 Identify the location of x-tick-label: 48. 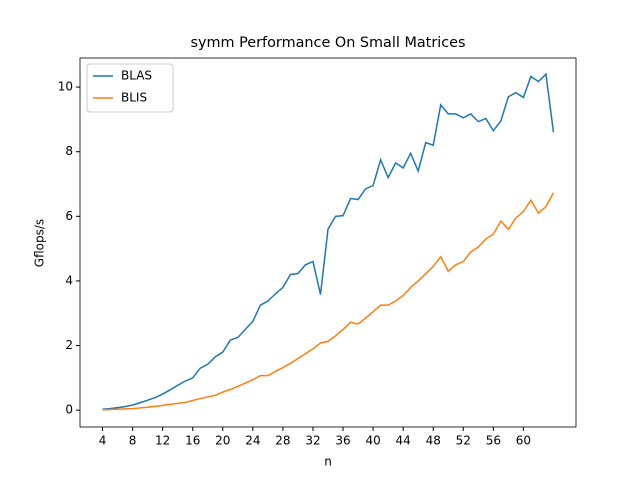
(433, 441).